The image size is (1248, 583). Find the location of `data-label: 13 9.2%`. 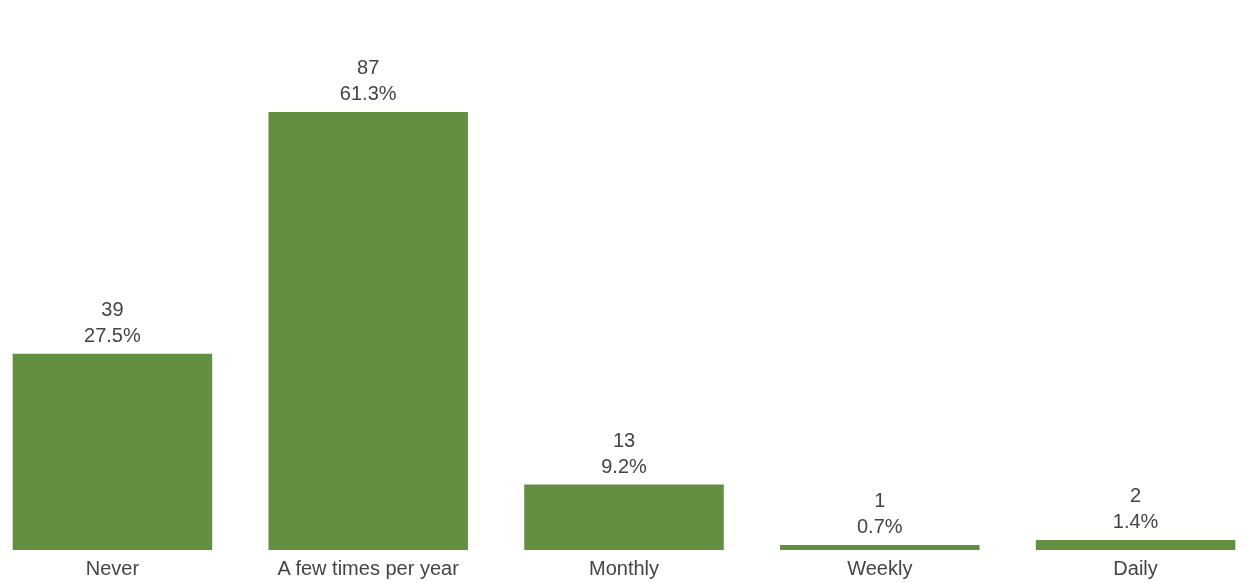

data-label: 13 9.2% is located at coordinates (624, 452).